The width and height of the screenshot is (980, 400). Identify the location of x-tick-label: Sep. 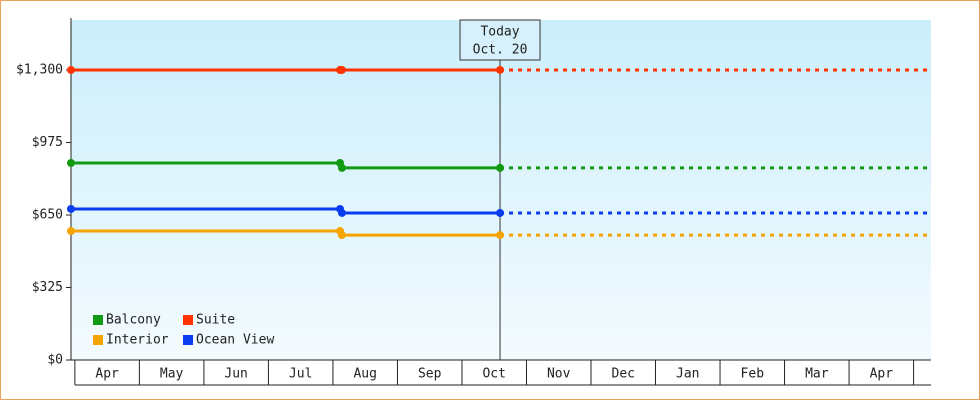
(430, 374).